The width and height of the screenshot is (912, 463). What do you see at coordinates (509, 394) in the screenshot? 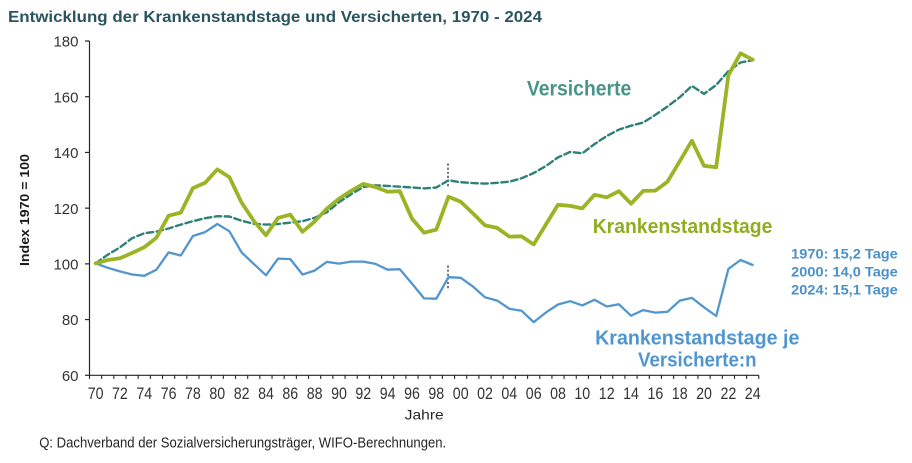
I see `svg-text: 04` at bounding box center [509, 394].